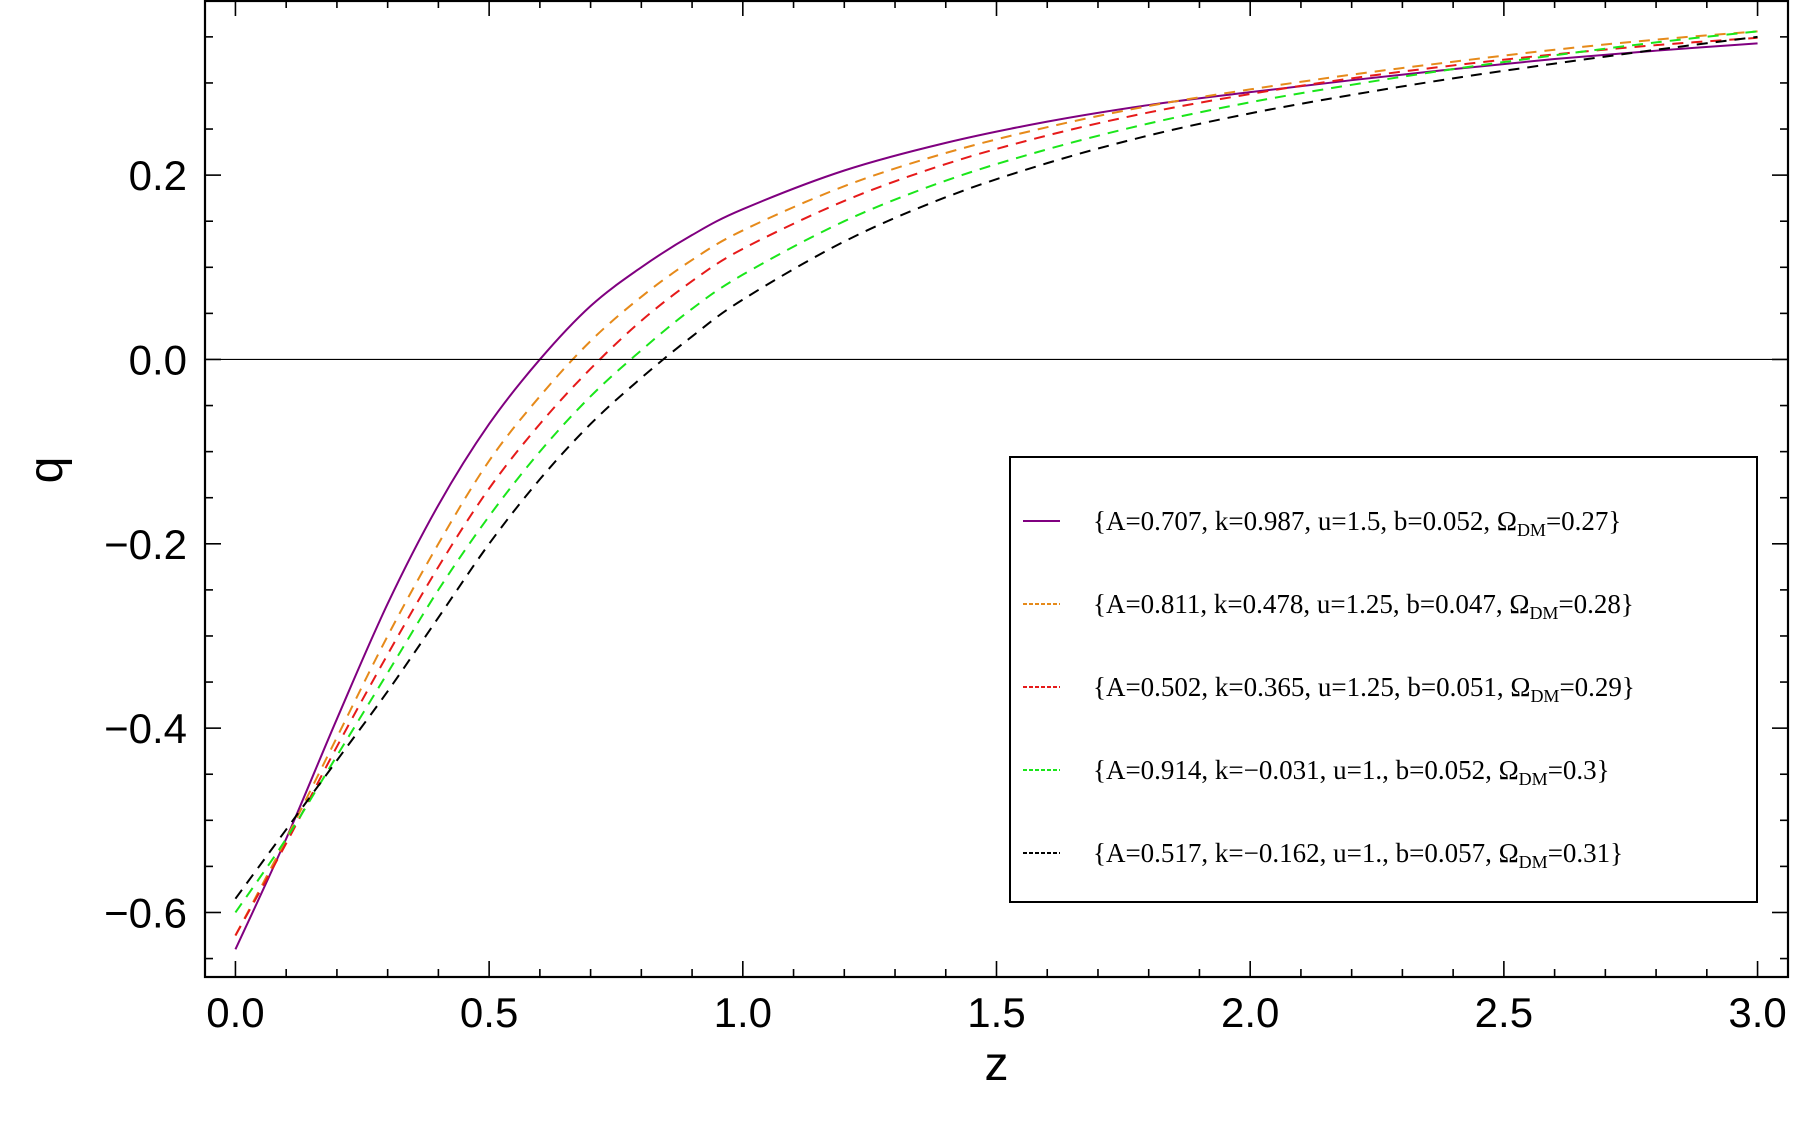 The width and height of the screenshot is (1800, 1125). What do you see at coordinates (158, 359) in the screenshot?
I see `y-tick-label: 0.0` at bounding box center [158, 359].